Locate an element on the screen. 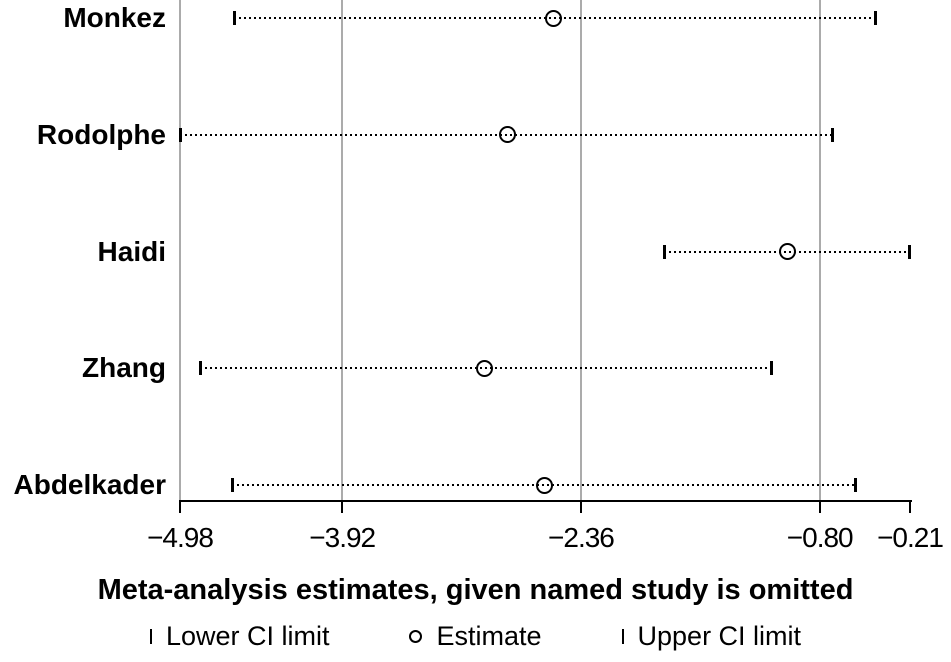 Image resolution: width=951 pixels, height=662 pixels. legend-item-estimate: Estimate is located at coordinates (475, 636).